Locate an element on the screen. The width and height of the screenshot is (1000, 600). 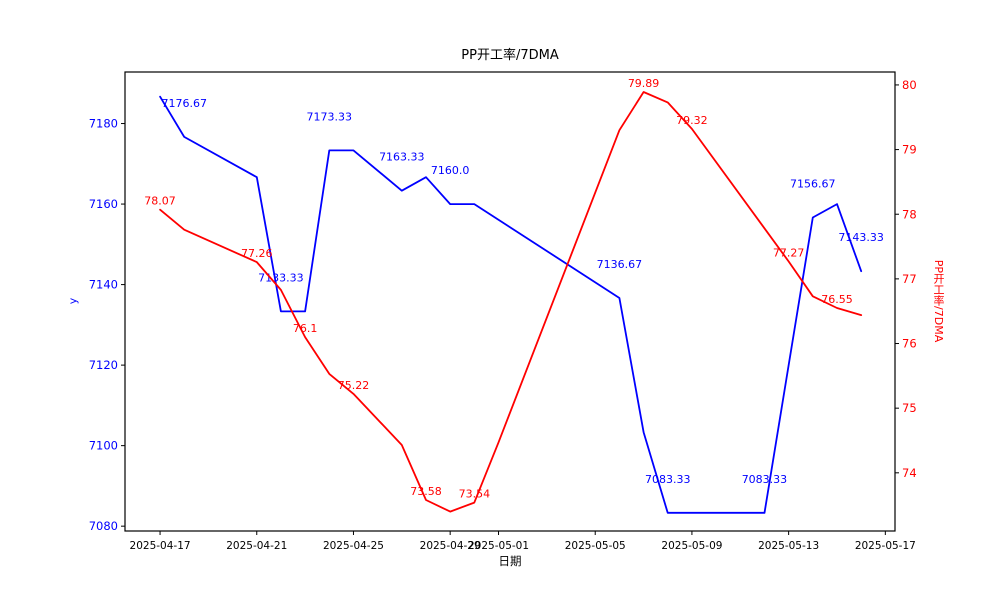
data-label: 7176.67 is located at coordinates (184, 103).